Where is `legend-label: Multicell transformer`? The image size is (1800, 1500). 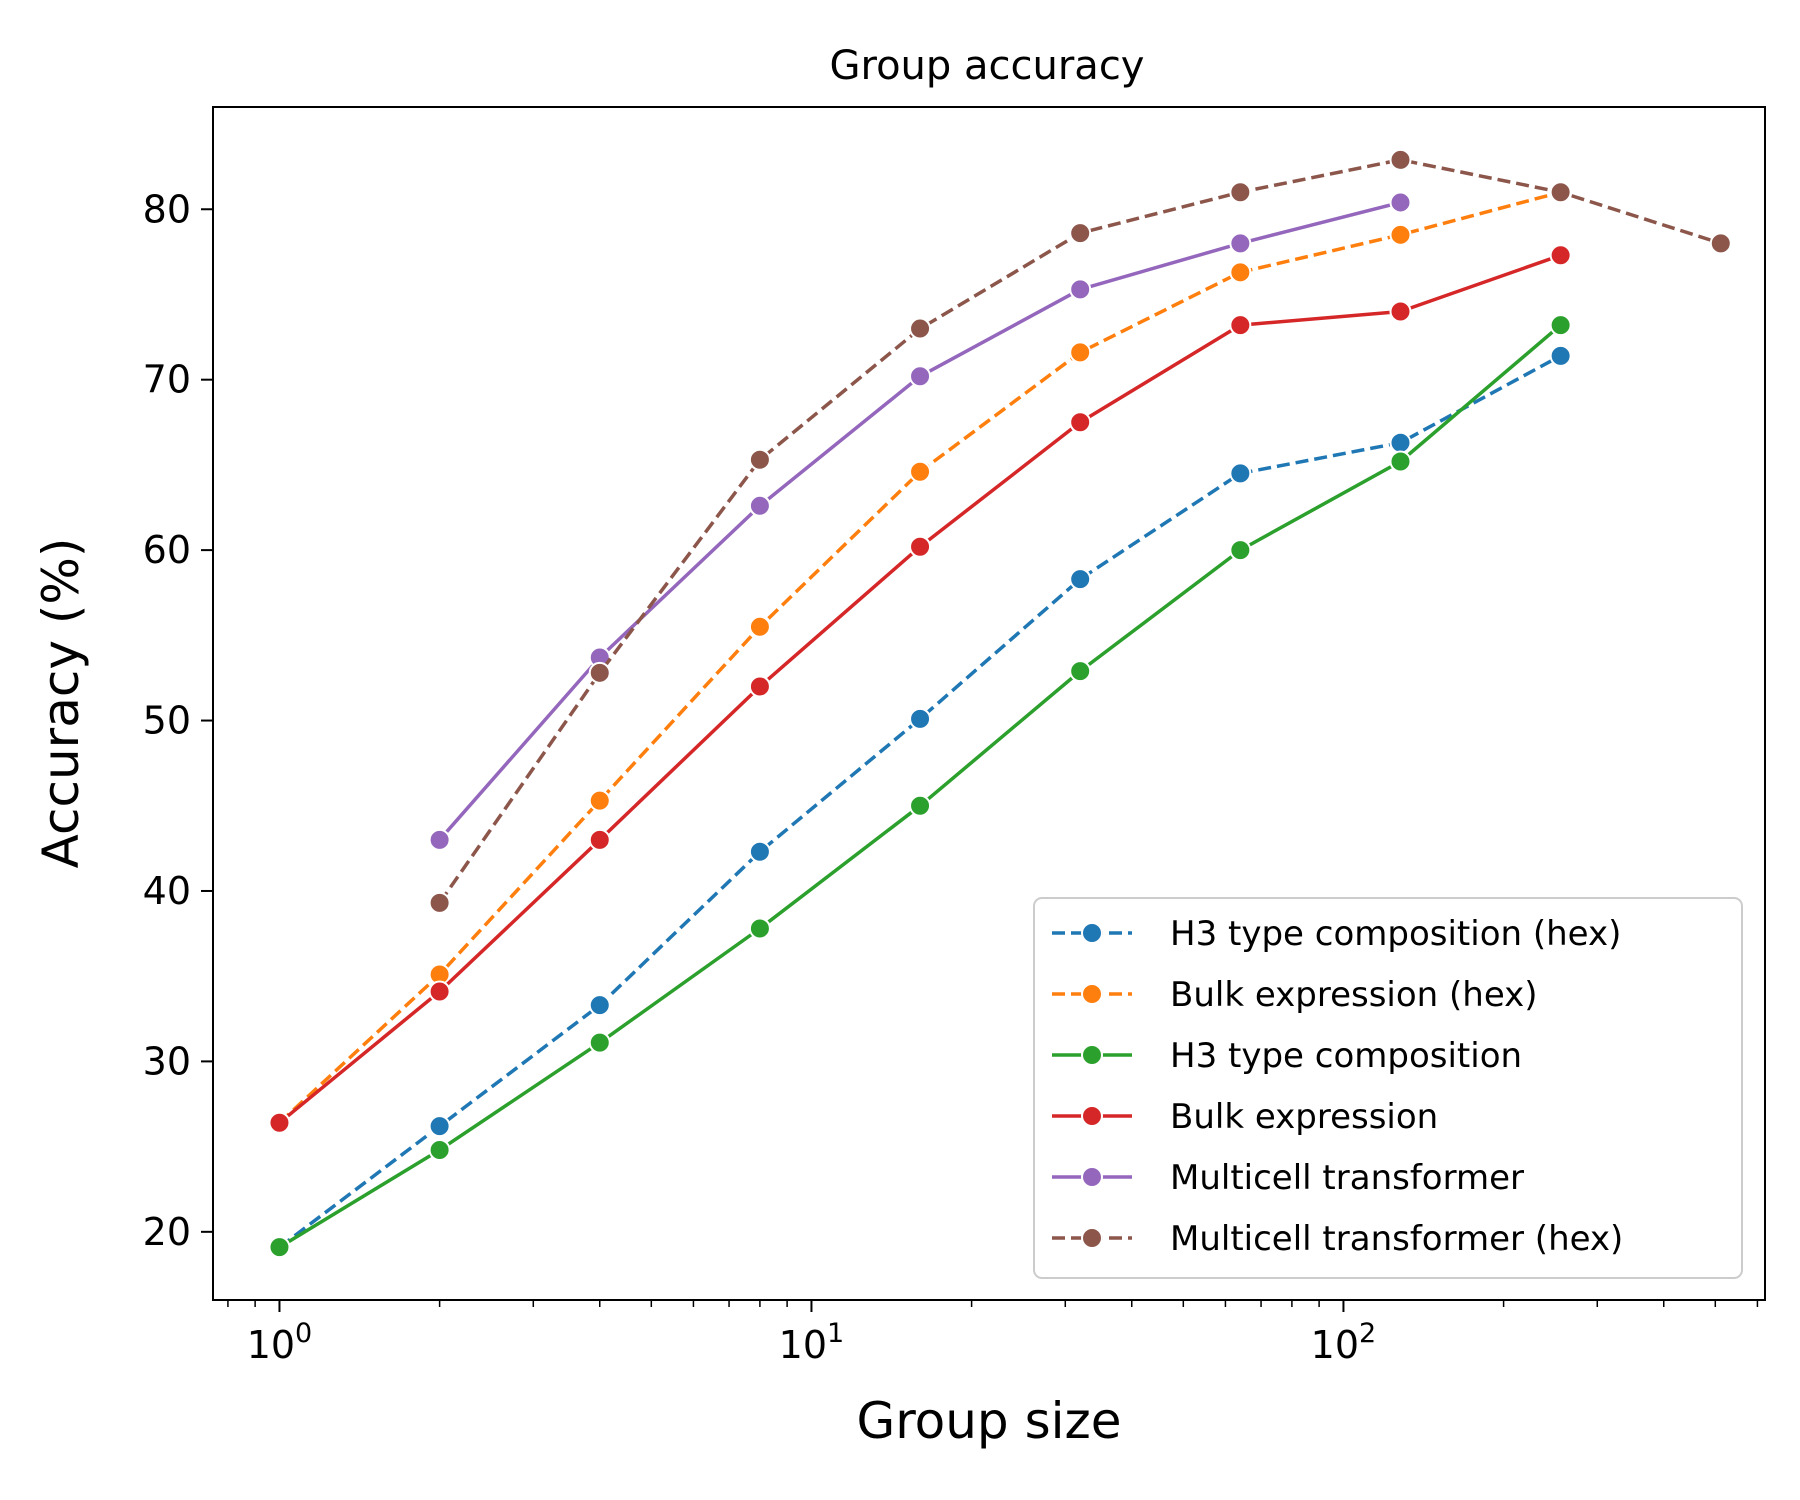 legend-label: Multicell transformer is located at coordinates (1347, 1178).